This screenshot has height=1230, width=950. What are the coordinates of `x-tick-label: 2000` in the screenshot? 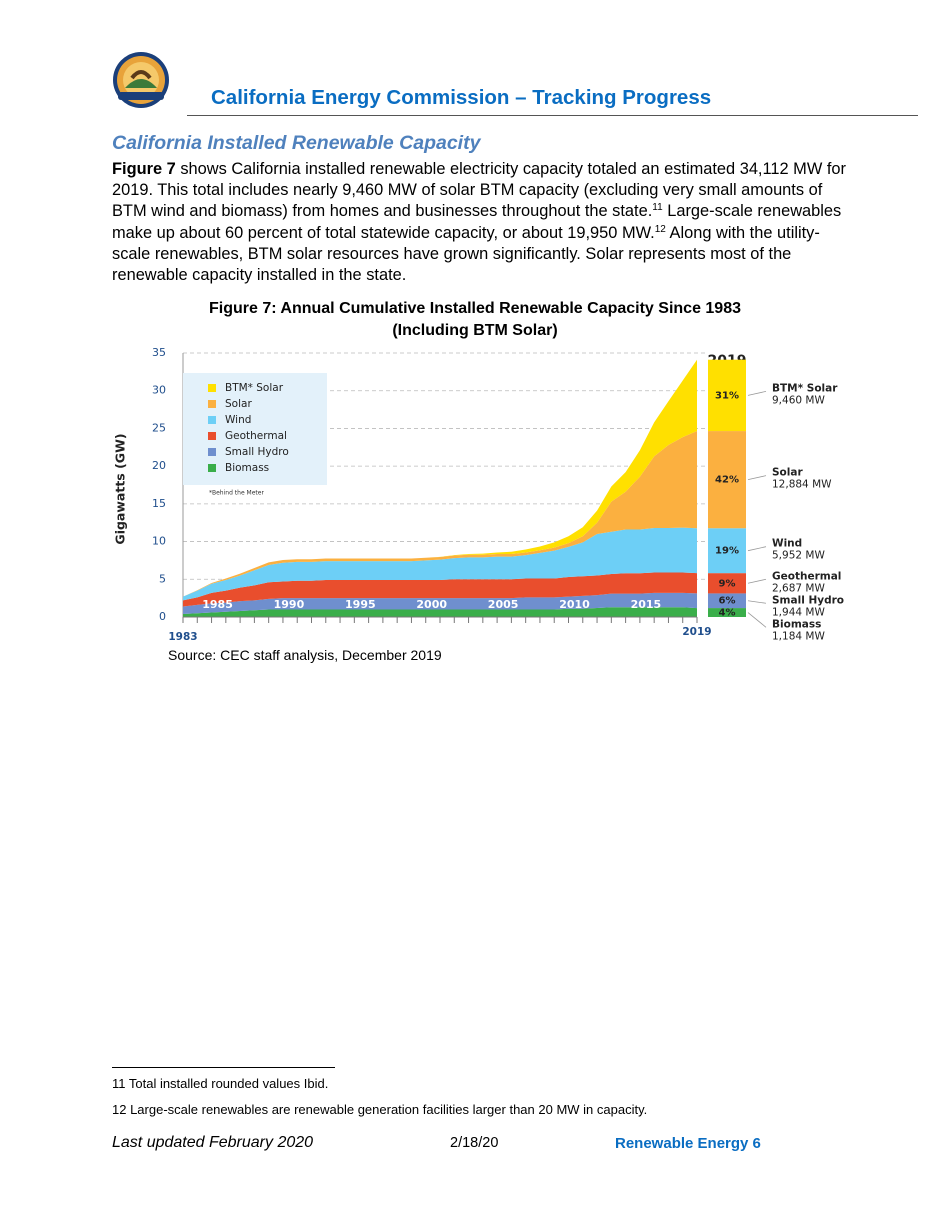 It's located at (431, 604).